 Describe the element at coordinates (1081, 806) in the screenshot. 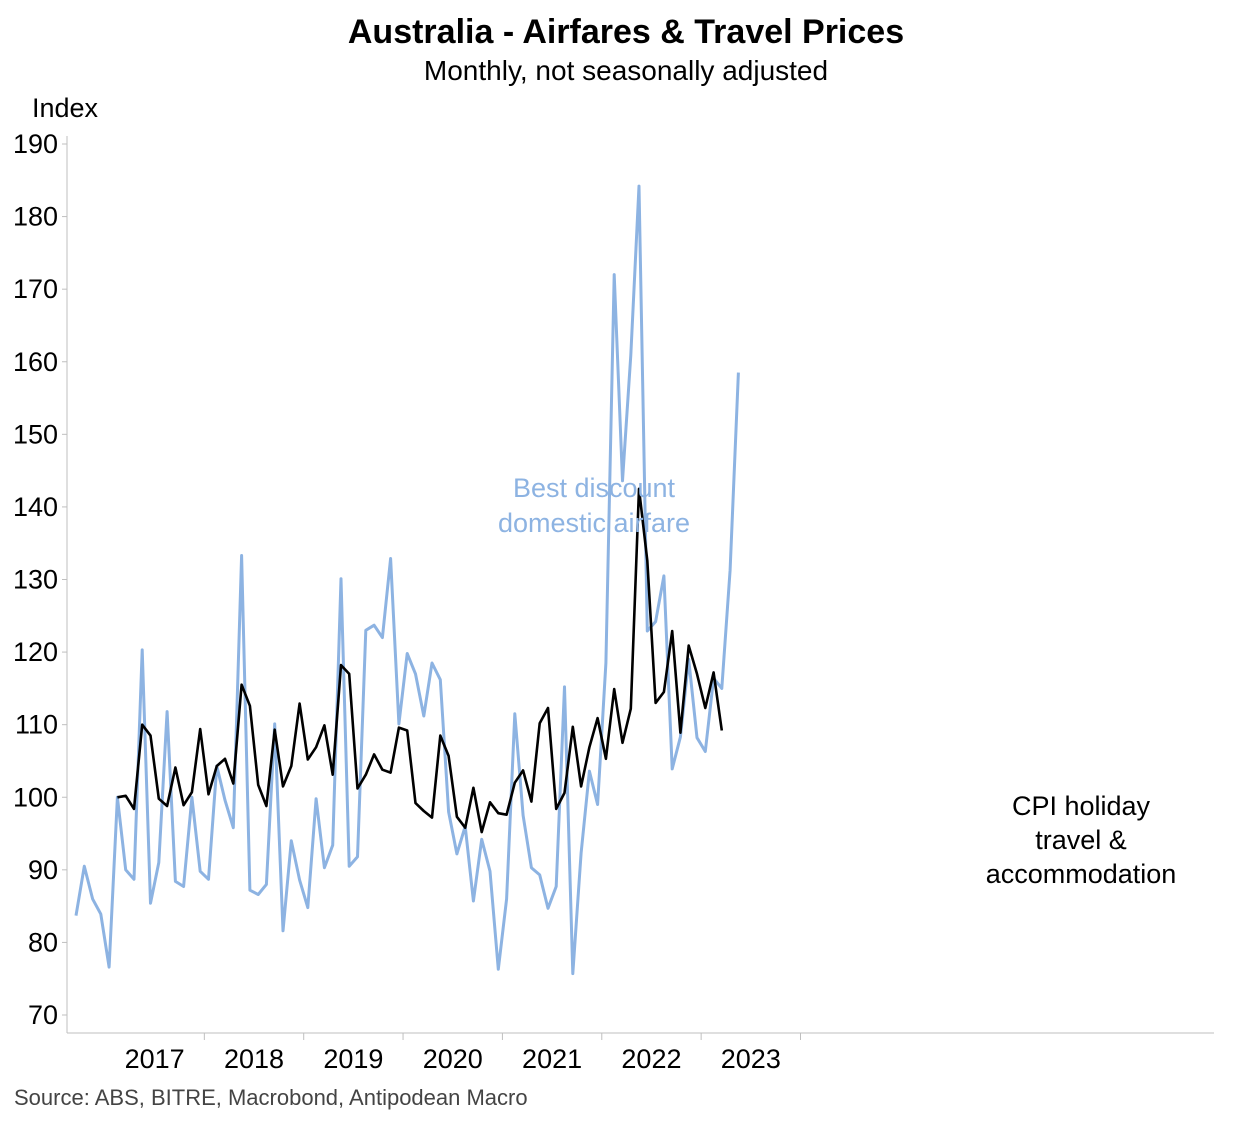

I see `series-label-line: CPI holiday` at that location.